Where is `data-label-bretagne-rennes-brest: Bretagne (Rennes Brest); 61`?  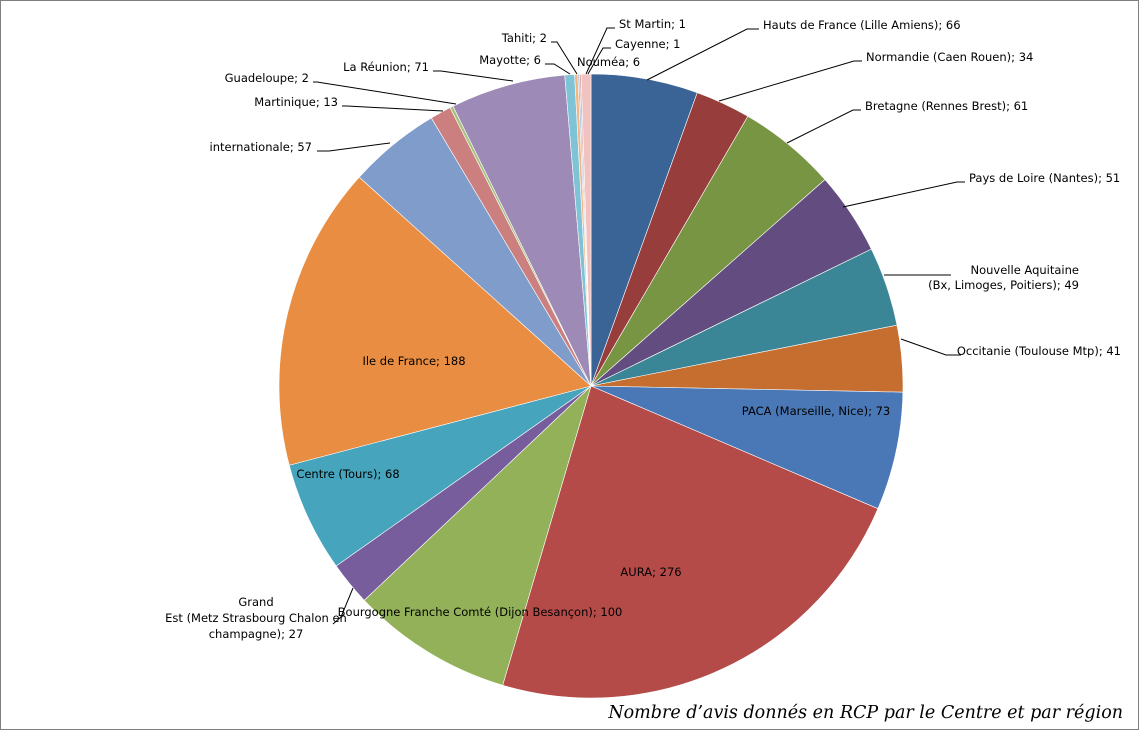 data-label-bretagne-rennes-brest: Bretagne (Rennes Brest); 61 is located at coordinates (946, 106).